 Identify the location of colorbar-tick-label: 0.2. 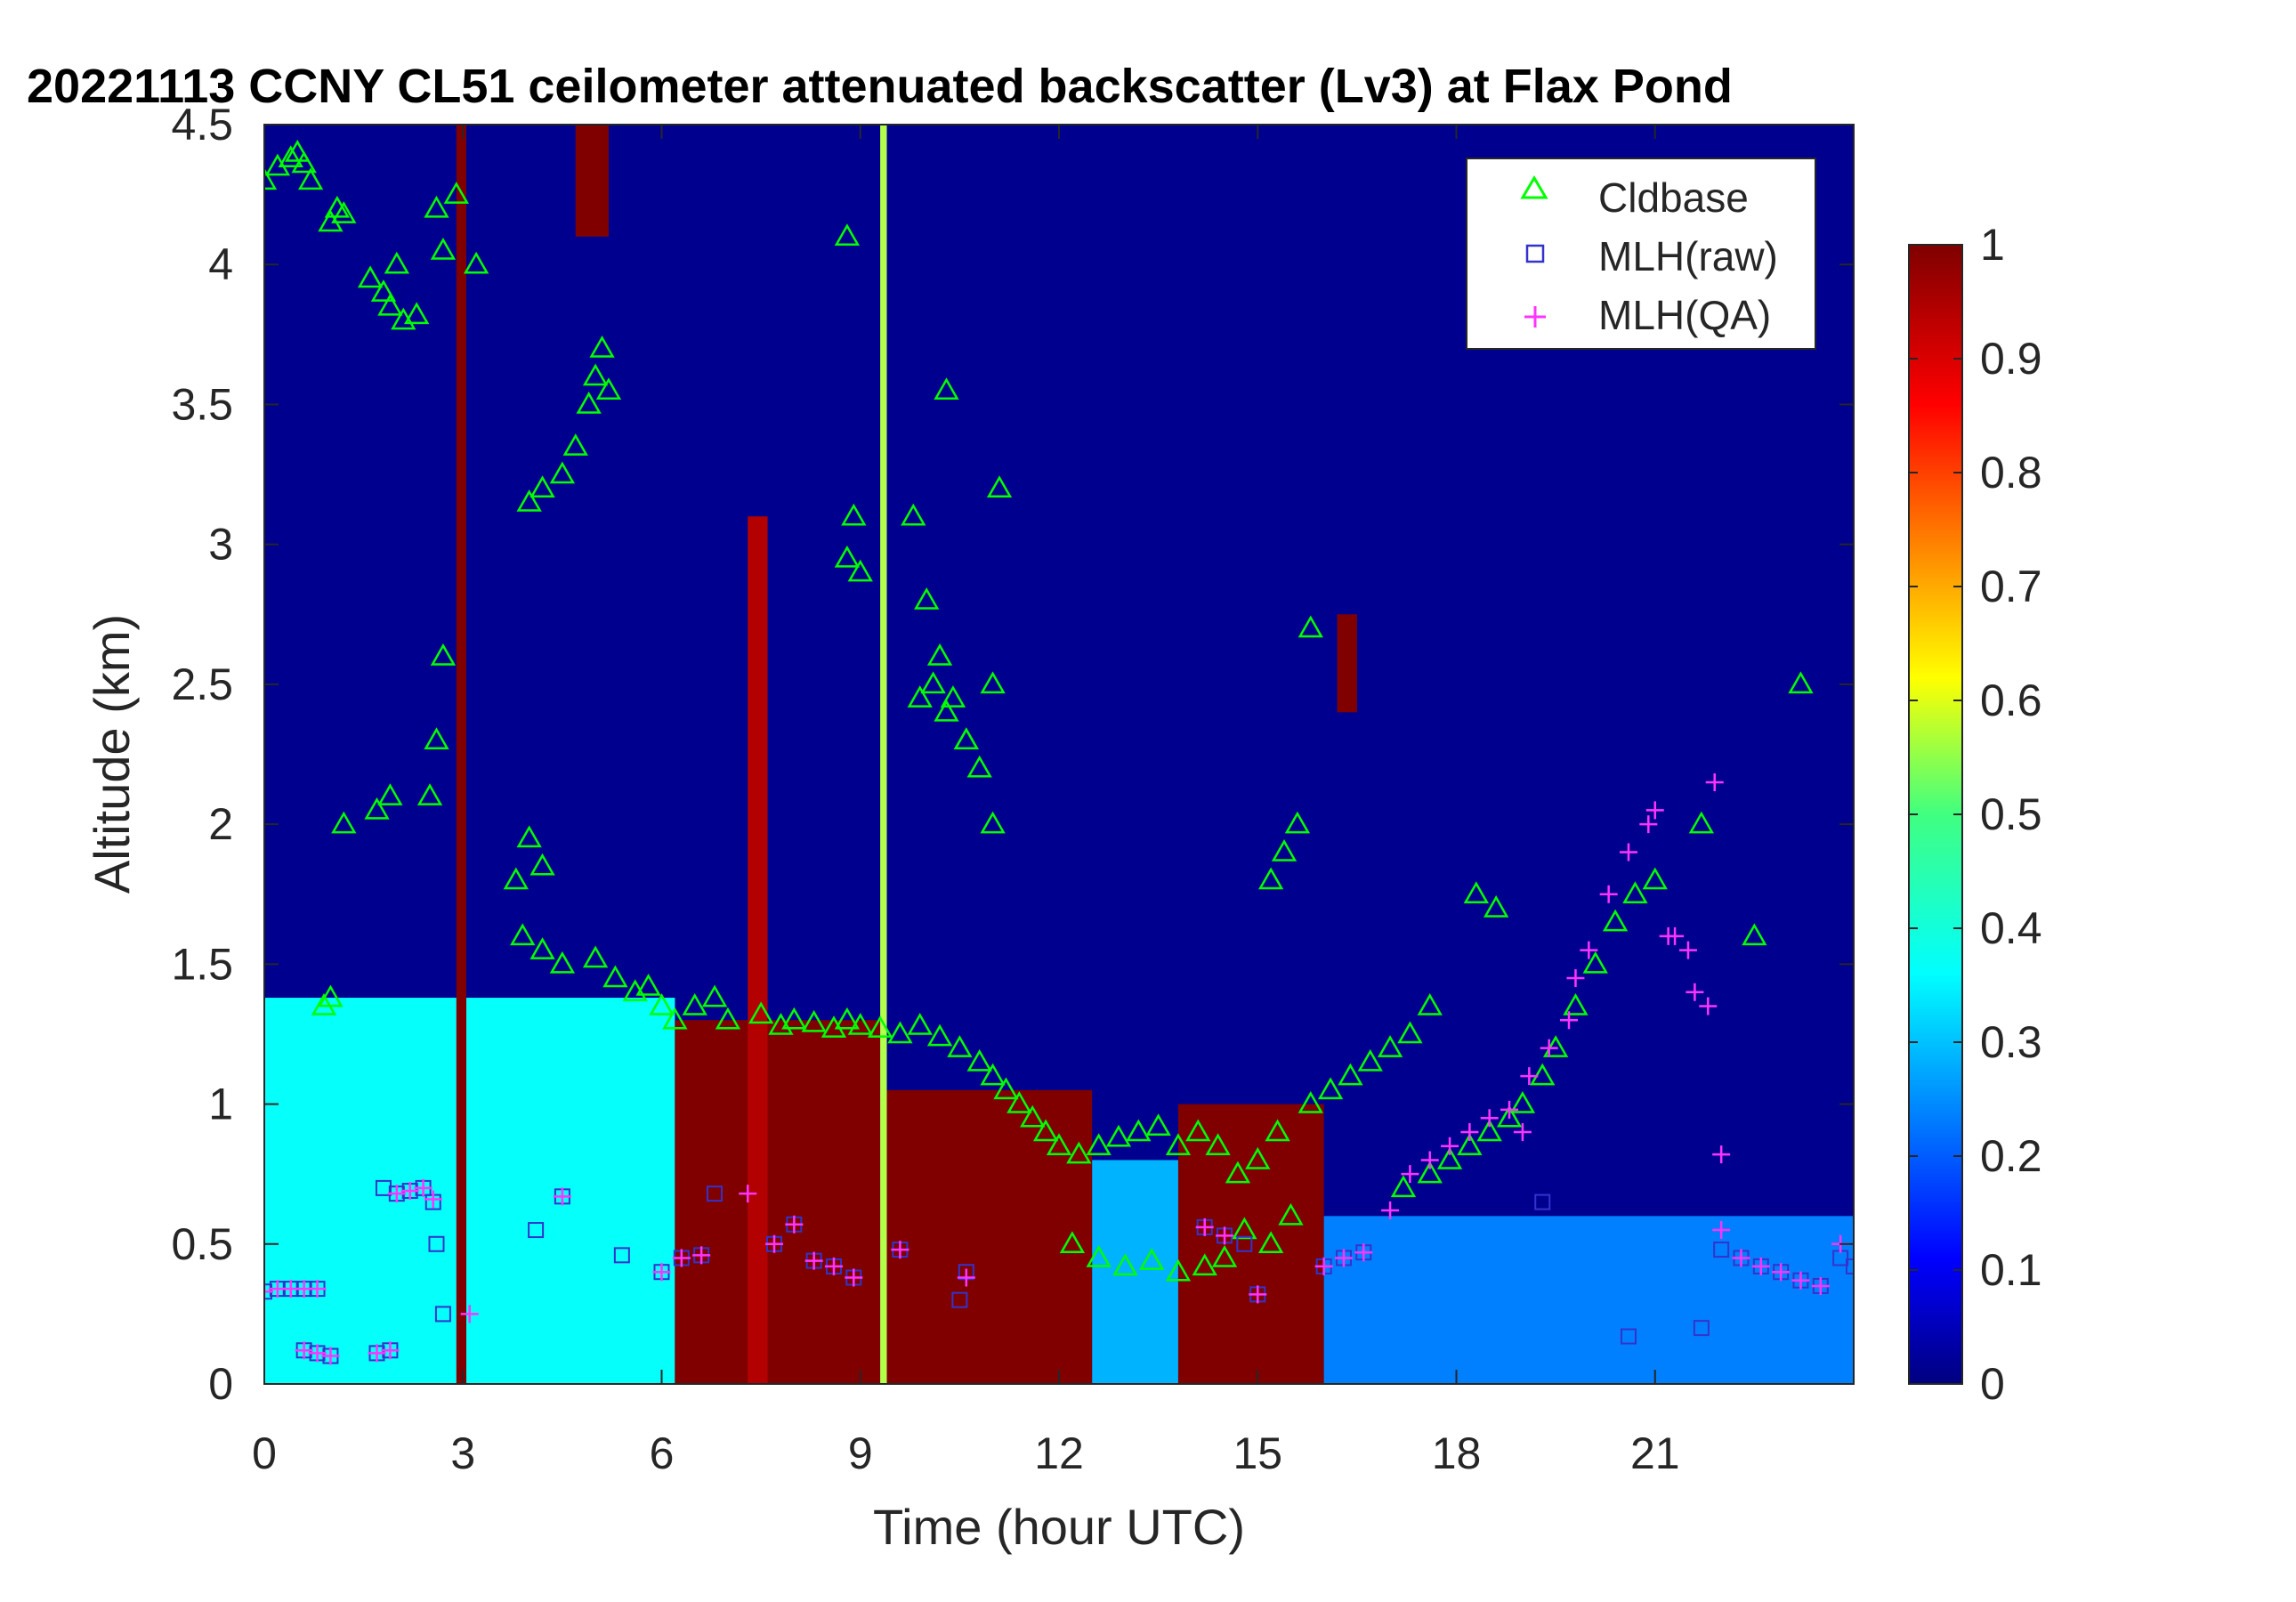
(2011, 1156).